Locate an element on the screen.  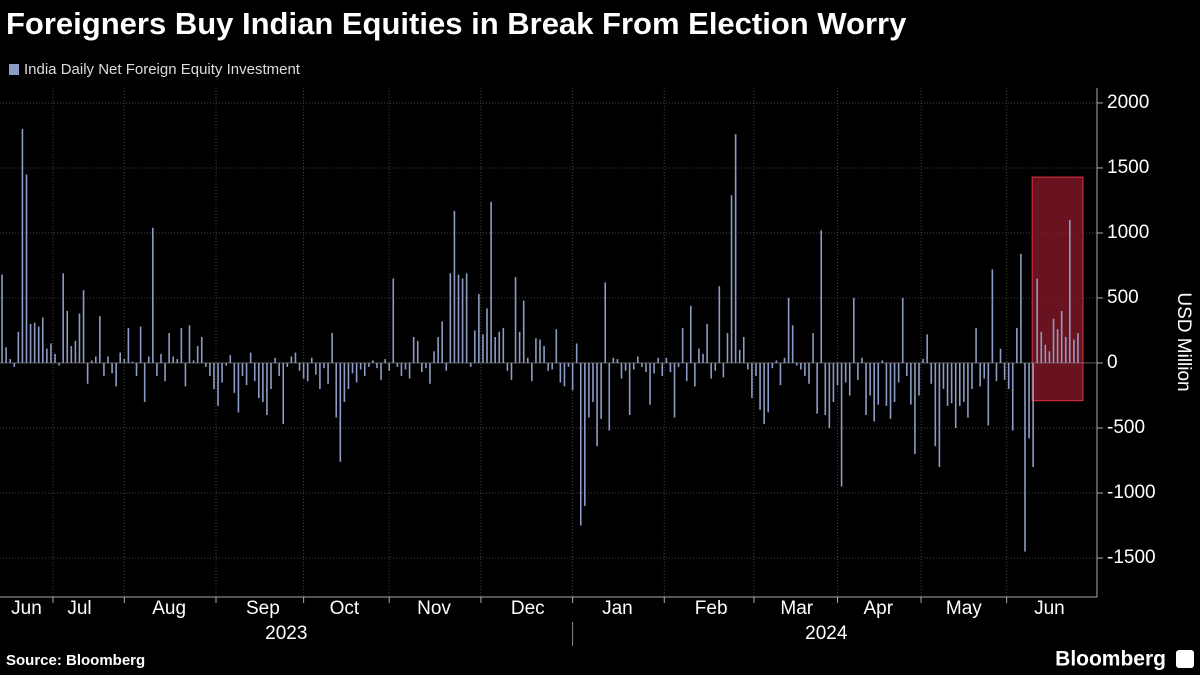
x-tick-label: Sep is located at coordinates (263, 608).